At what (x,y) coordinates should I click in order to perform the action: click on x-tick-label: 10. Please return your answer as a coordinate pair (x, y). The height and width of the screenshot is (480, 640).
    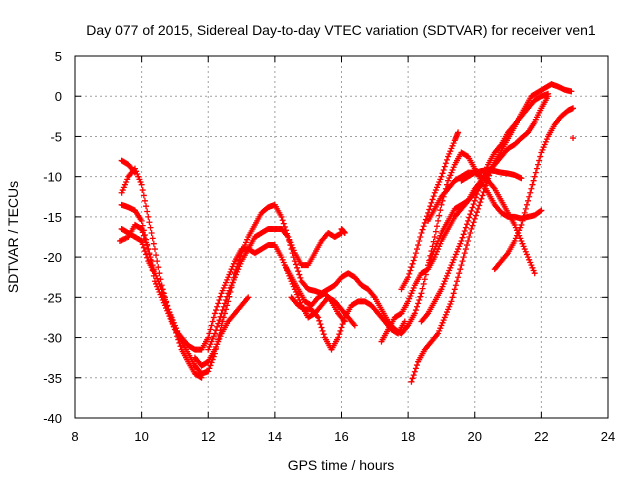
    Looking at the image, I should click on (141, 436).